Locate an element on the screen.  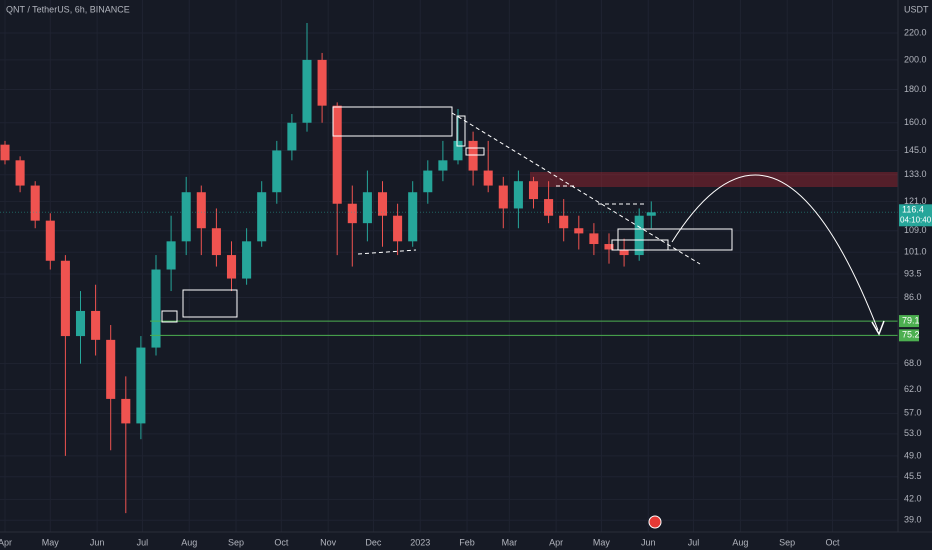
last-price-bg is located at coordinates (915, 215).